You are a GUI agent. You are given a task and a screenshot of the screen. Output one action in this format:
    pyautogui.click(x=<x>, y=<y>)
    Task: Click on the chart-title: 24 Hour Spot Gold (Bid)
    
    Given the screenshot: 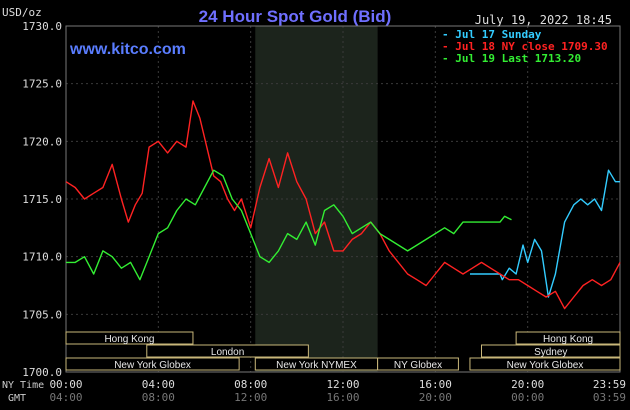 What is the action you would take?
    pyautogui.click(x=295, y=16)
    